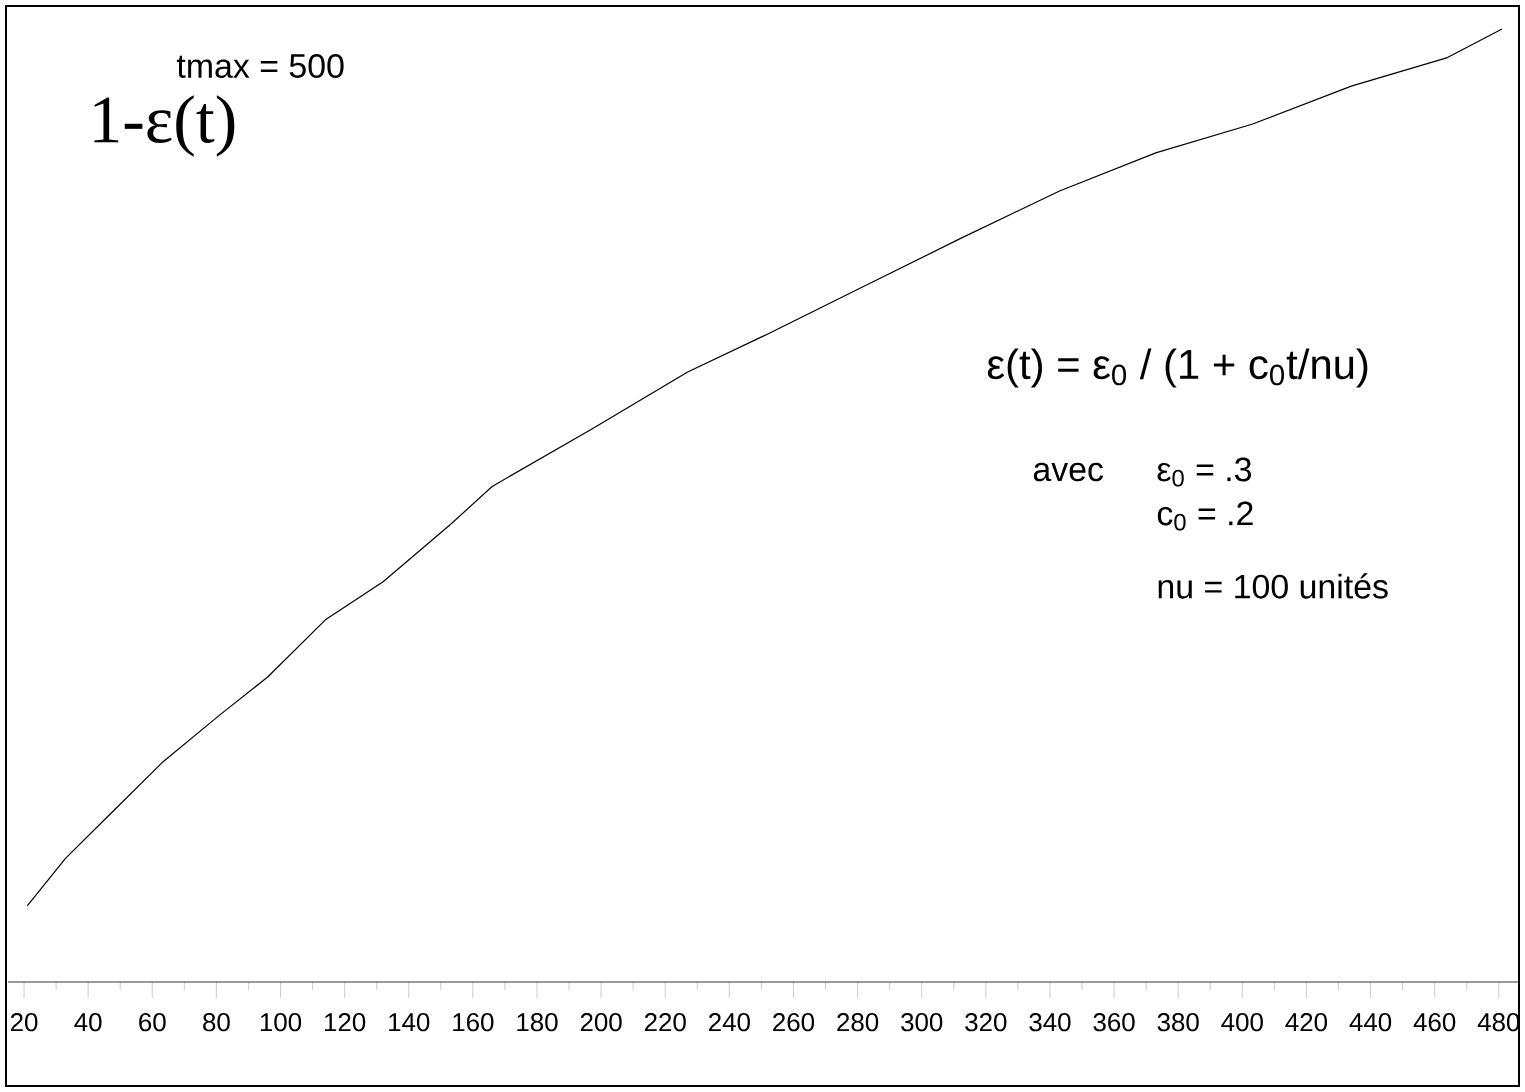  I want to click on annotation: c$_{0}$ = .2, so click(1205, 516).